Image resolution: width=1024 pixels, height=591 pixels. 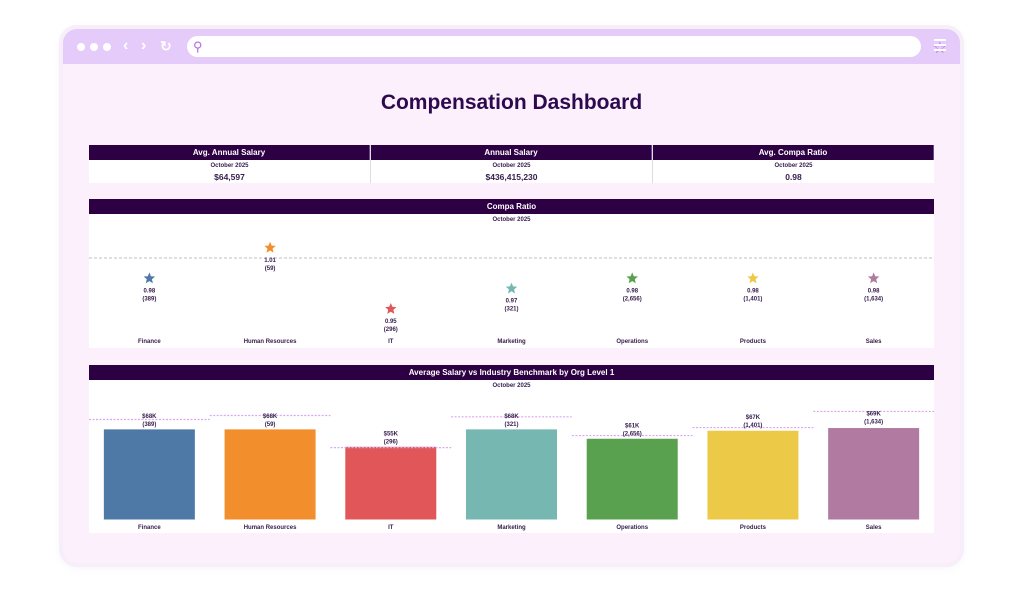 I want to click on kpi-value: 0.98, so click(x=793, y=177).